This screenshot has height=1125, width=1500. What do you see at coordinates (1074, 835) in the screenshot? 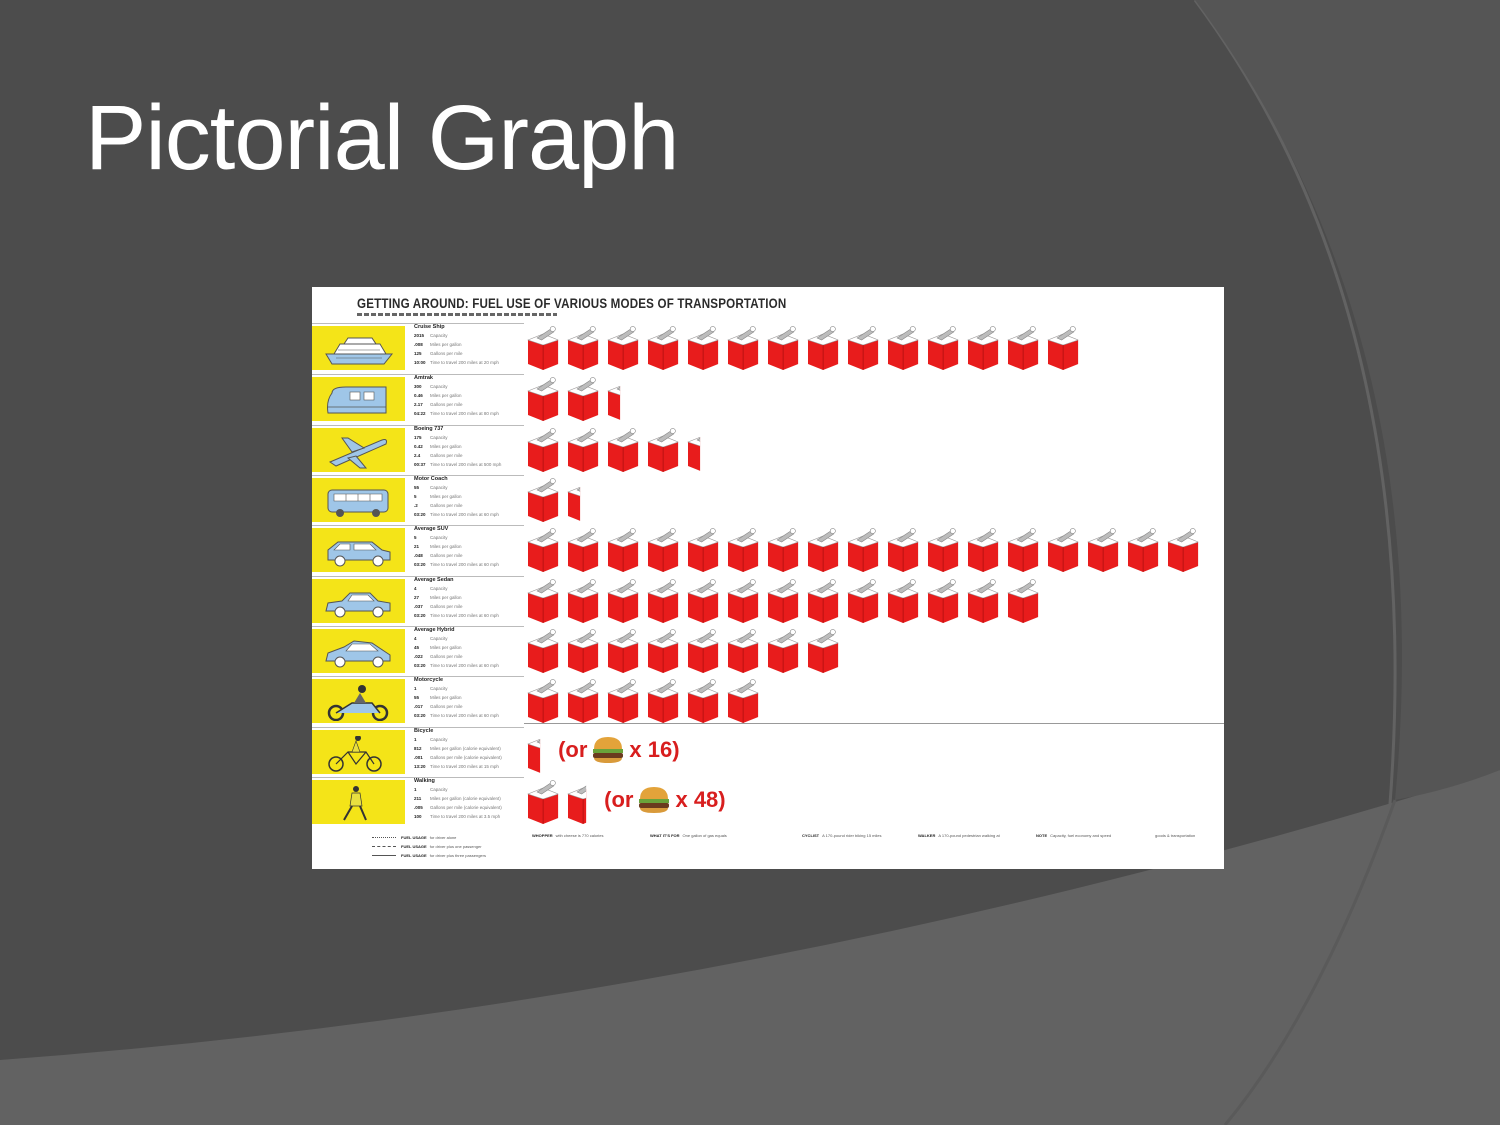
I see `legend-note: NOTE Capacity, fuel economy and speed` at bounding box center [1074, 835].